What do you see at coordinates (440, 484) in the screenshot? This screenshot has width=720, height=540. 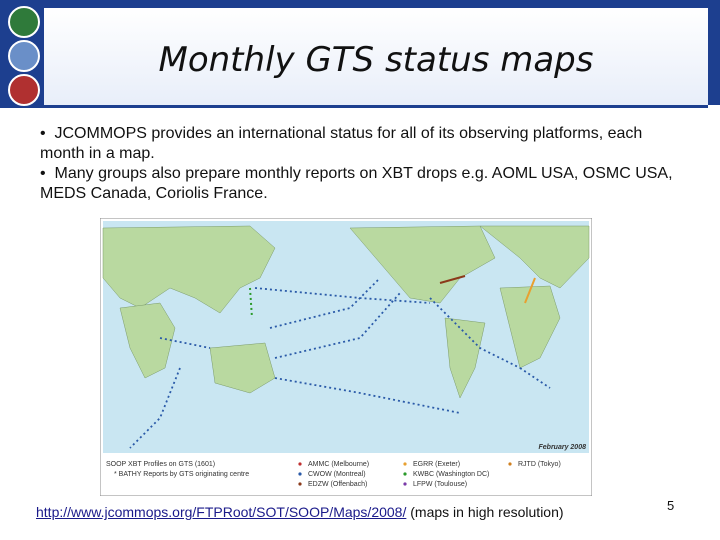 I see `legend-label: LFPW (Toulouse)` at bounding box center [440, 484].